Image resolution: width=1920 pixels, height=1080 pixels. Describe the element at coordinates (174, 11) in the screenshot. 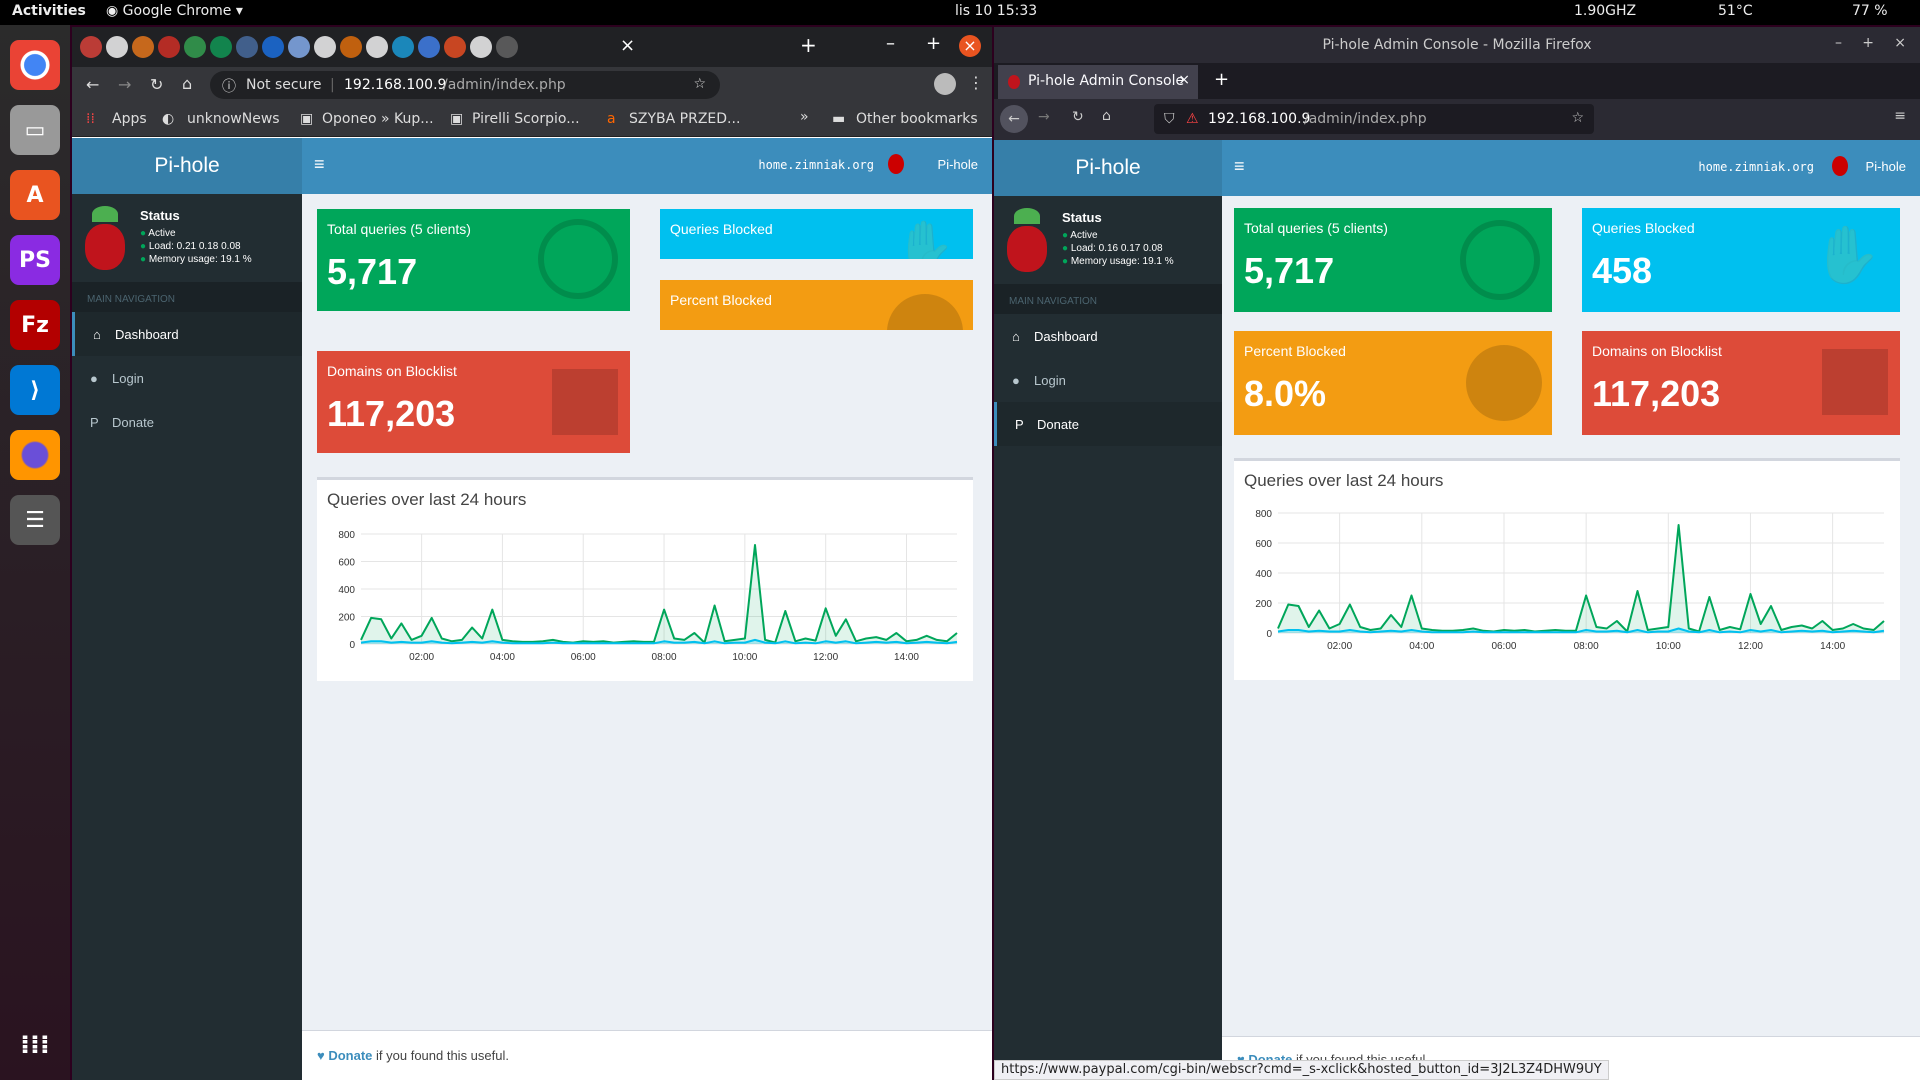

I see `app-menu: ◉ Google Chrome ▾` at that location.